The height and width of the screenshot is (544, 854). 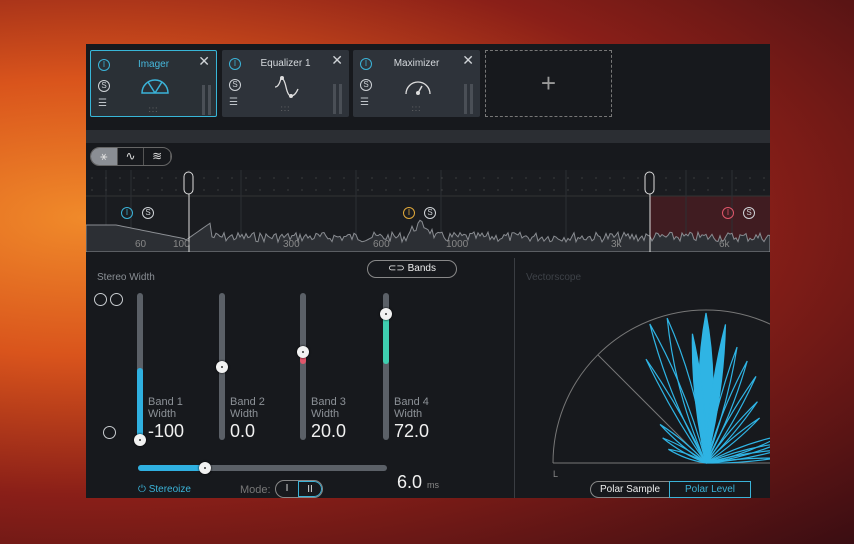 What do you see at coordinates (127, 213) in the screenshot?
I see `band-1-power-icon: I` at bounding box center [127, 213].